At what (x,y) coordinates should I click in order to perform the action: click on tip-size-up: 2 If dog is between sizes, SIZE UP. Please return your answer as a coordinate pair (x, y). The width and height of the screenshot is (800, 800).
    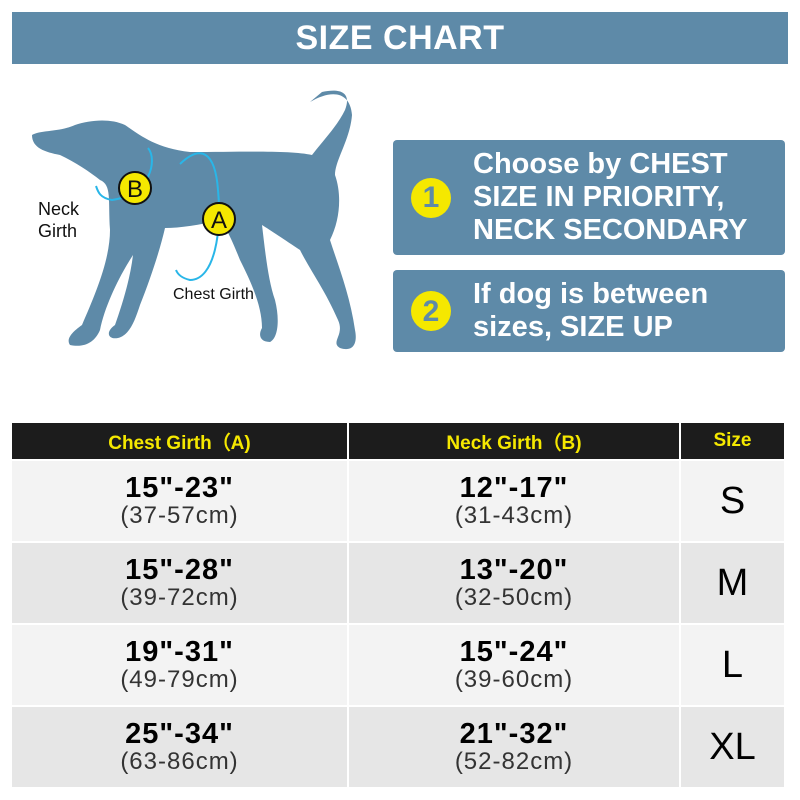
    Looking at the image, I should click on (589, 311).